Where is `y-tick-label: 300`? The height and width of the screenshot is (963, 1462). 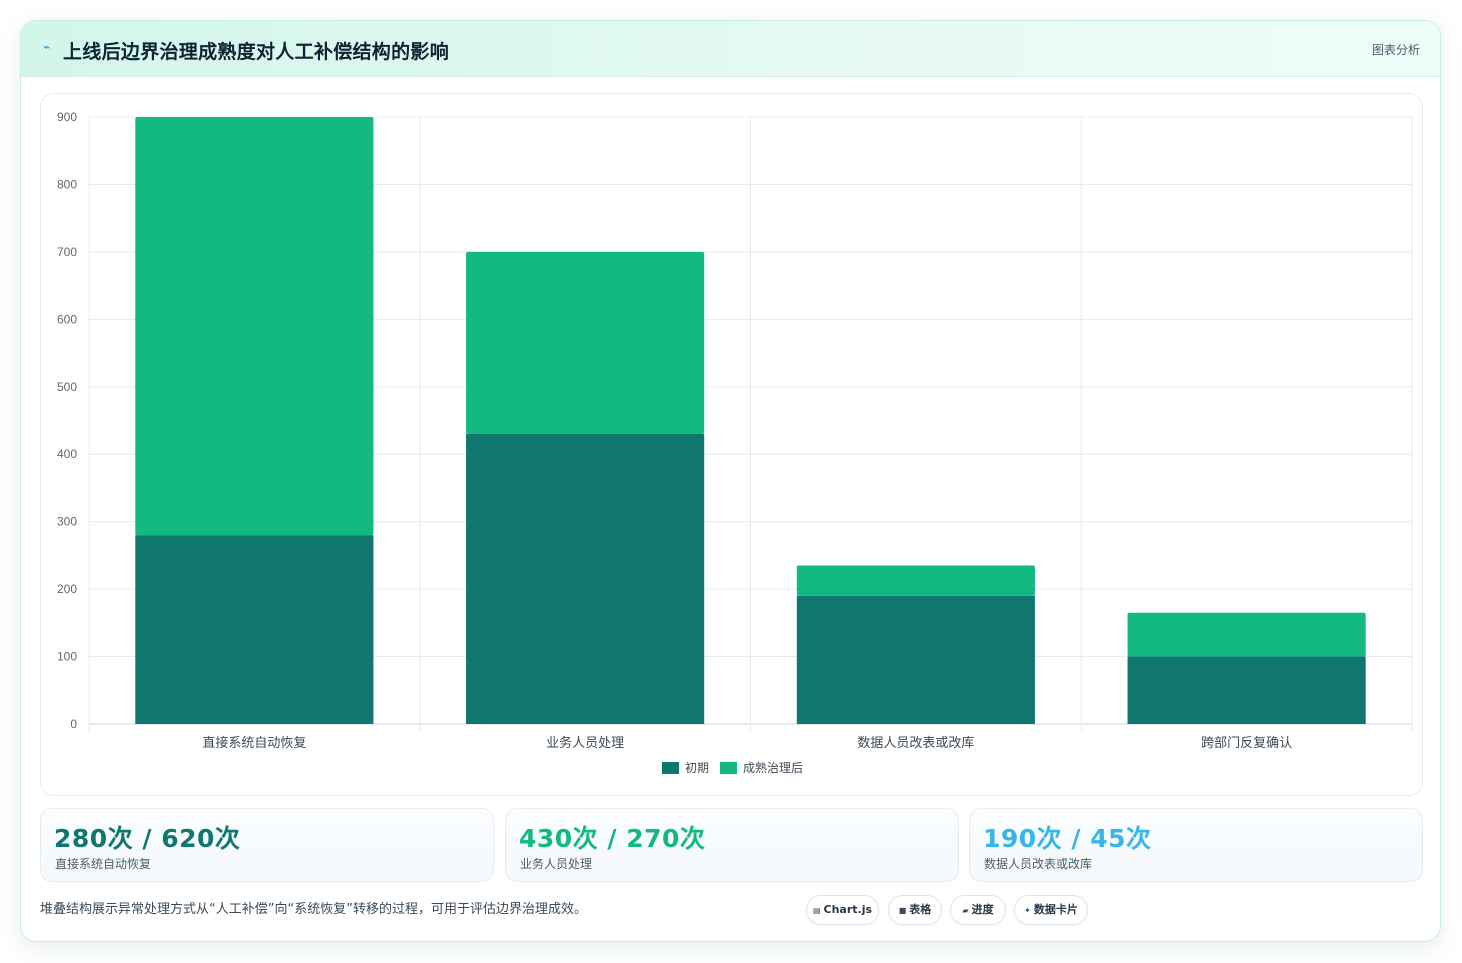
y-tick-label: 300 is located at coordinates (67, 522).